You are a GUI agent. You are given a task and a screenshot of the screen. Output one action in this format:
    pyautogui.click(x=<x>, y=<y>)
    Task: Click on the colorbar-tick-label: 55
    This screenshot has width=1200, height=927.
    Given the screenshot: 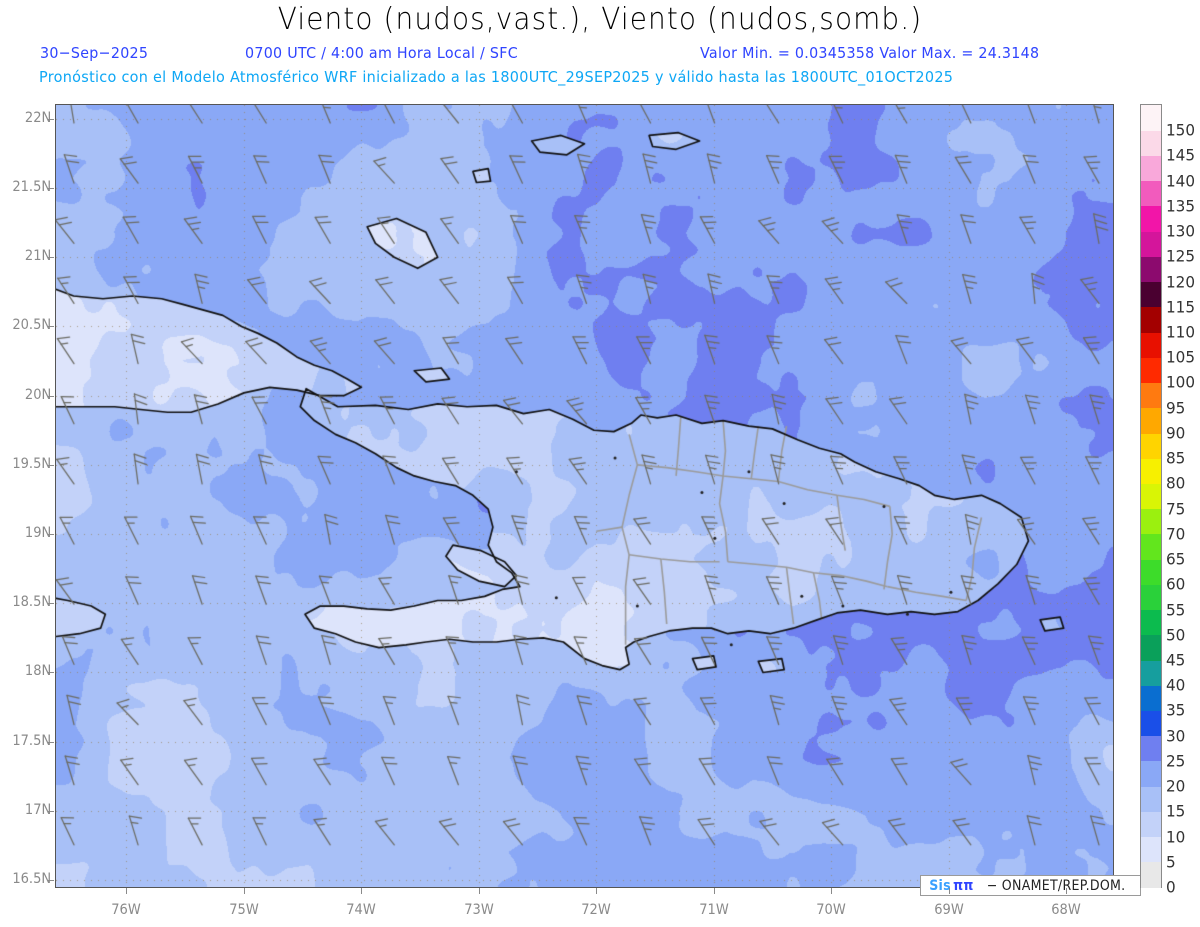 What is the action you would take?
    pyautogui.click(x=1176, y=610)
    